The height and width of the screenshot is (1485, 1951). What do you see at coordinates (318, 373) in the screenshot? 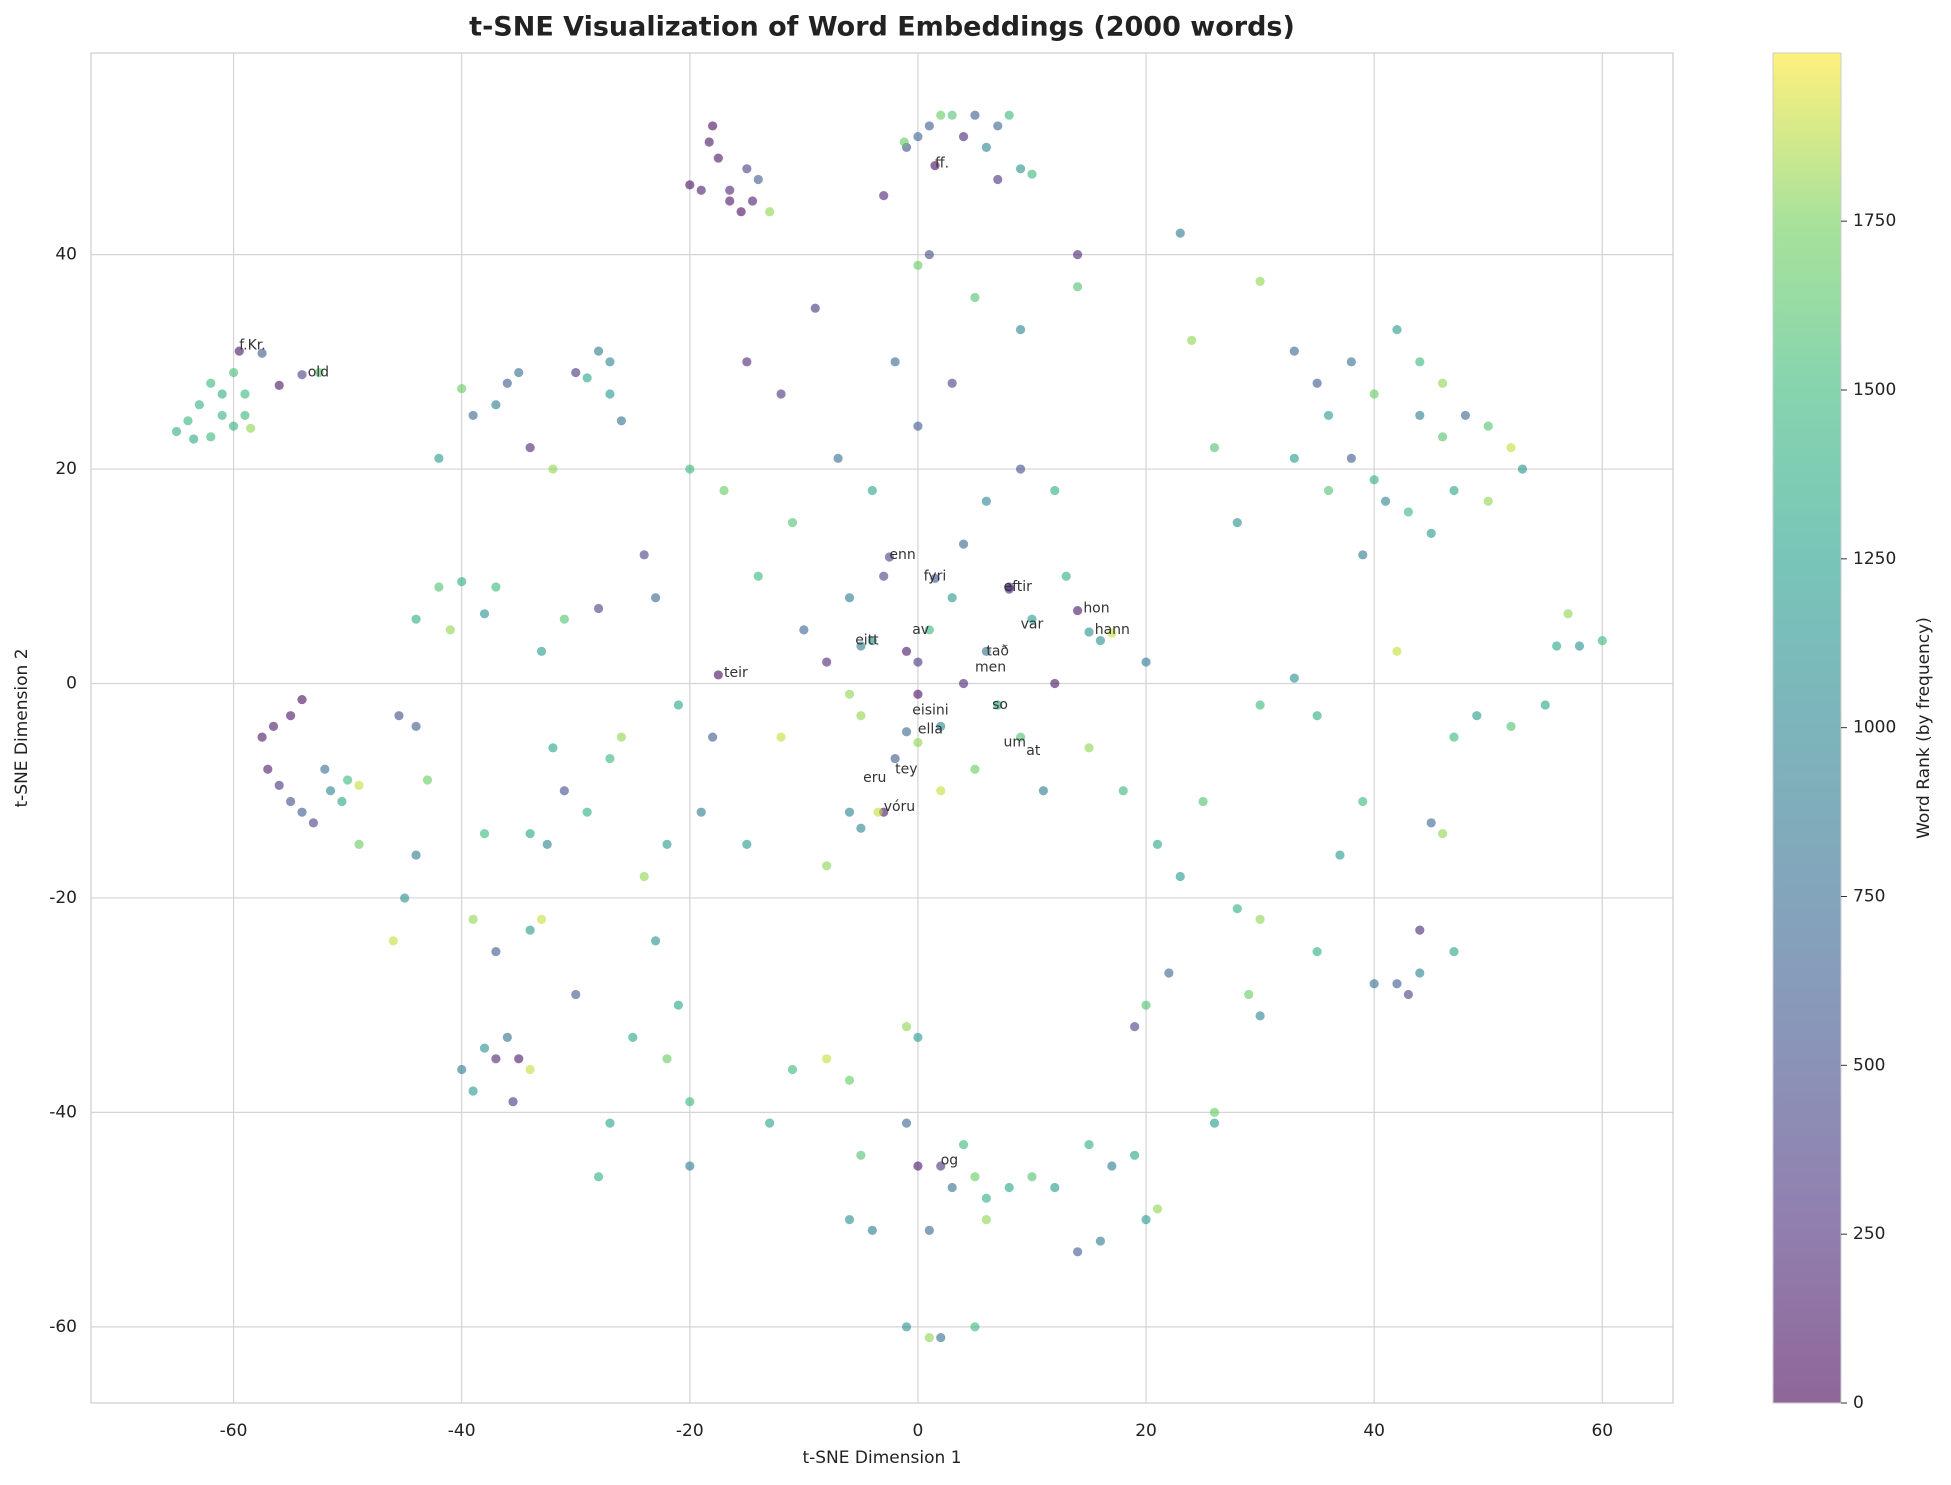
I see `annotation: old` at bounding box center [318, 373].